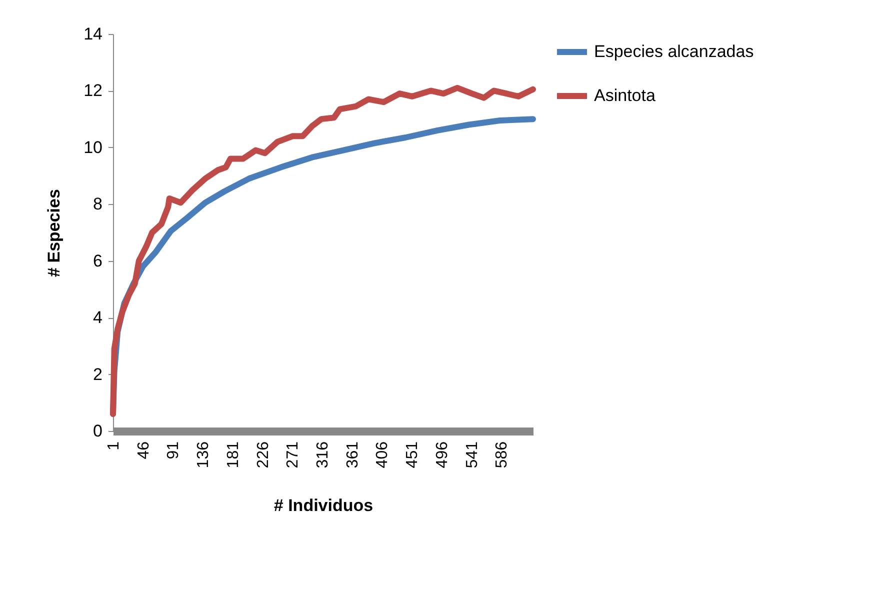  I want to click on x-tick-label: 181, so click(233, 454).